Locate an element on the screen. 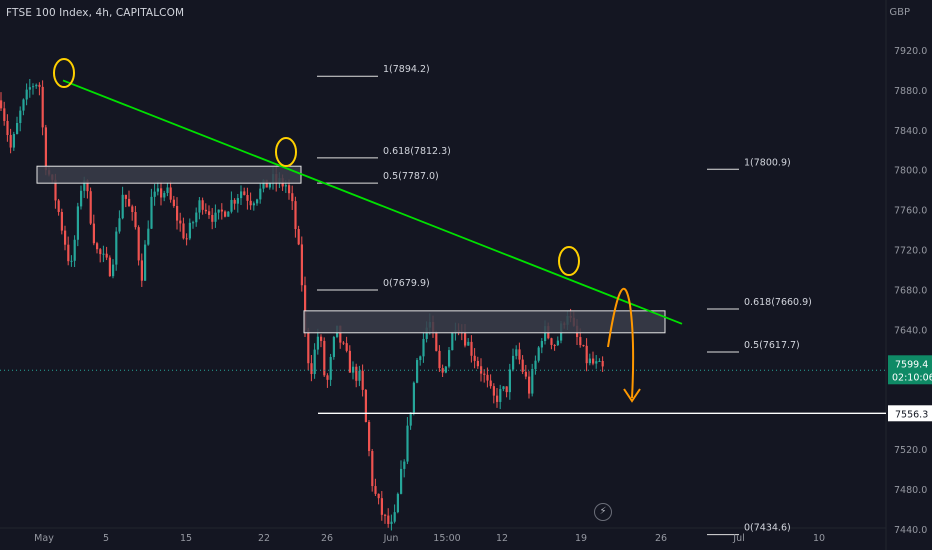  resistance-zone-upper is located at coordinates (169, 174).